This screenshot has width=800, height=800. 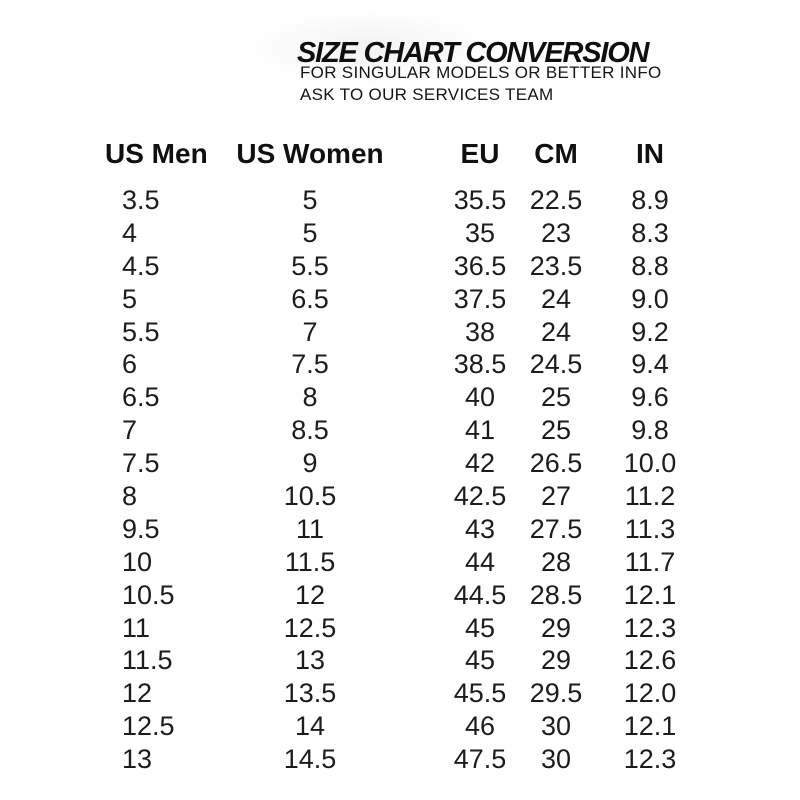 I want to click on page-title: SIZE CHART CONVERSION, so click(x=473, y=53).